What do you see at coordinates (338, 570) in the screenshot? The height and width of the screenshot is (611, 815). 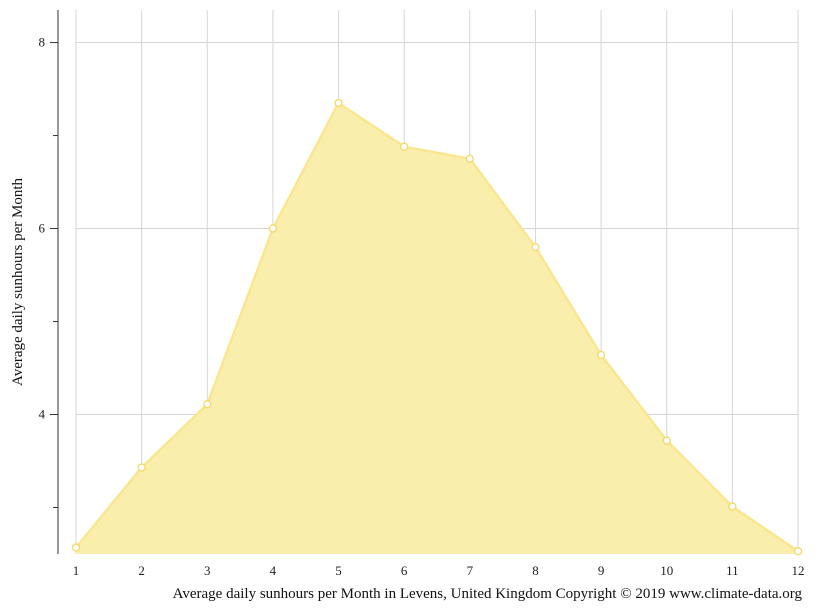 I see `x-tick-label: 5` at bounding box center [338, 570].